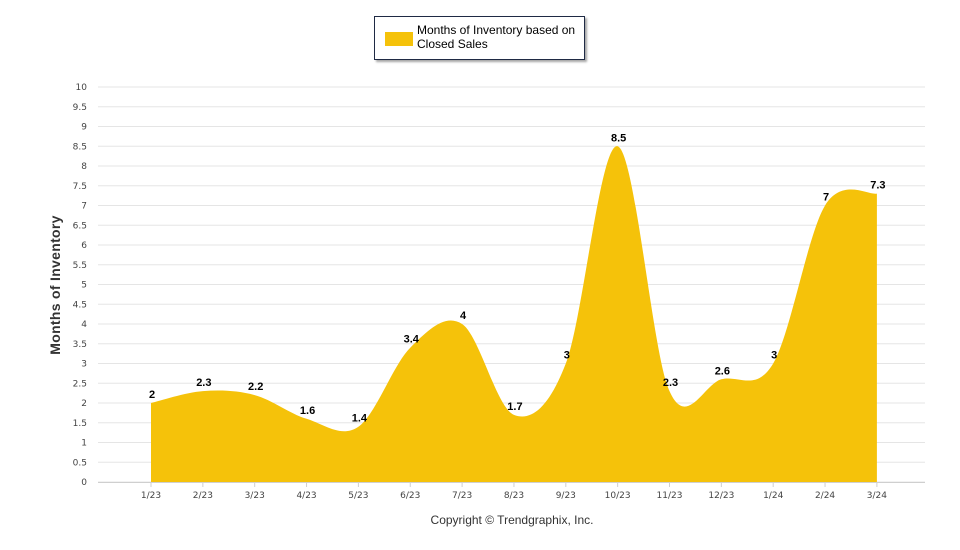 Image resolution: width=960 pixels, height=550 pixels. Describe the element at coordinates (82, 88) in the screenshot. I see `y-tick-label: 10` at that location.